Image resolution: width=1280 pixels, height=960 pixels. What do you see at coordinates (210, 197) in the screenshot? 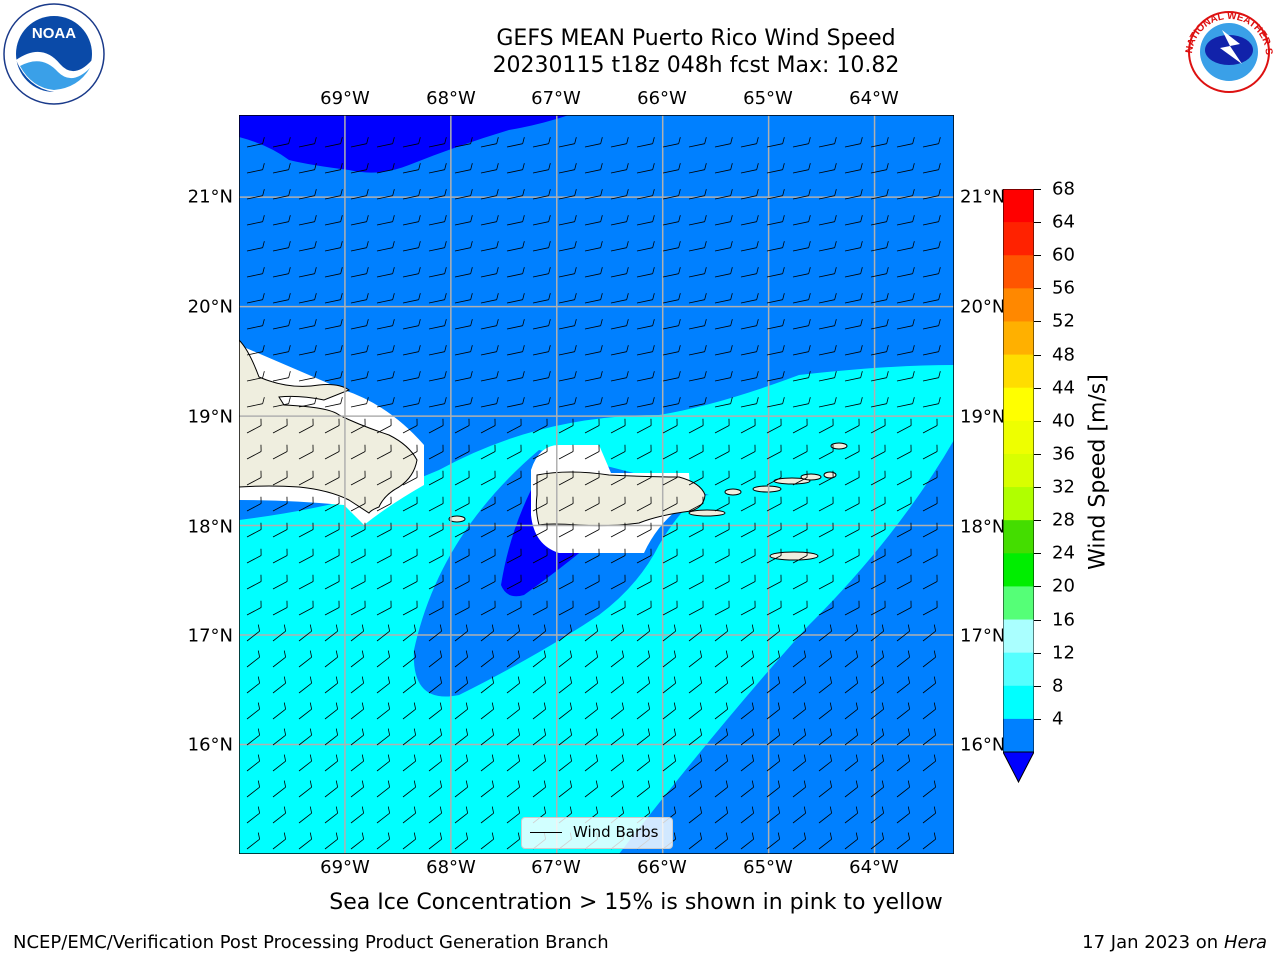
I see `lat-label-left-21n: 21°N` at bounding box center [210, 197].